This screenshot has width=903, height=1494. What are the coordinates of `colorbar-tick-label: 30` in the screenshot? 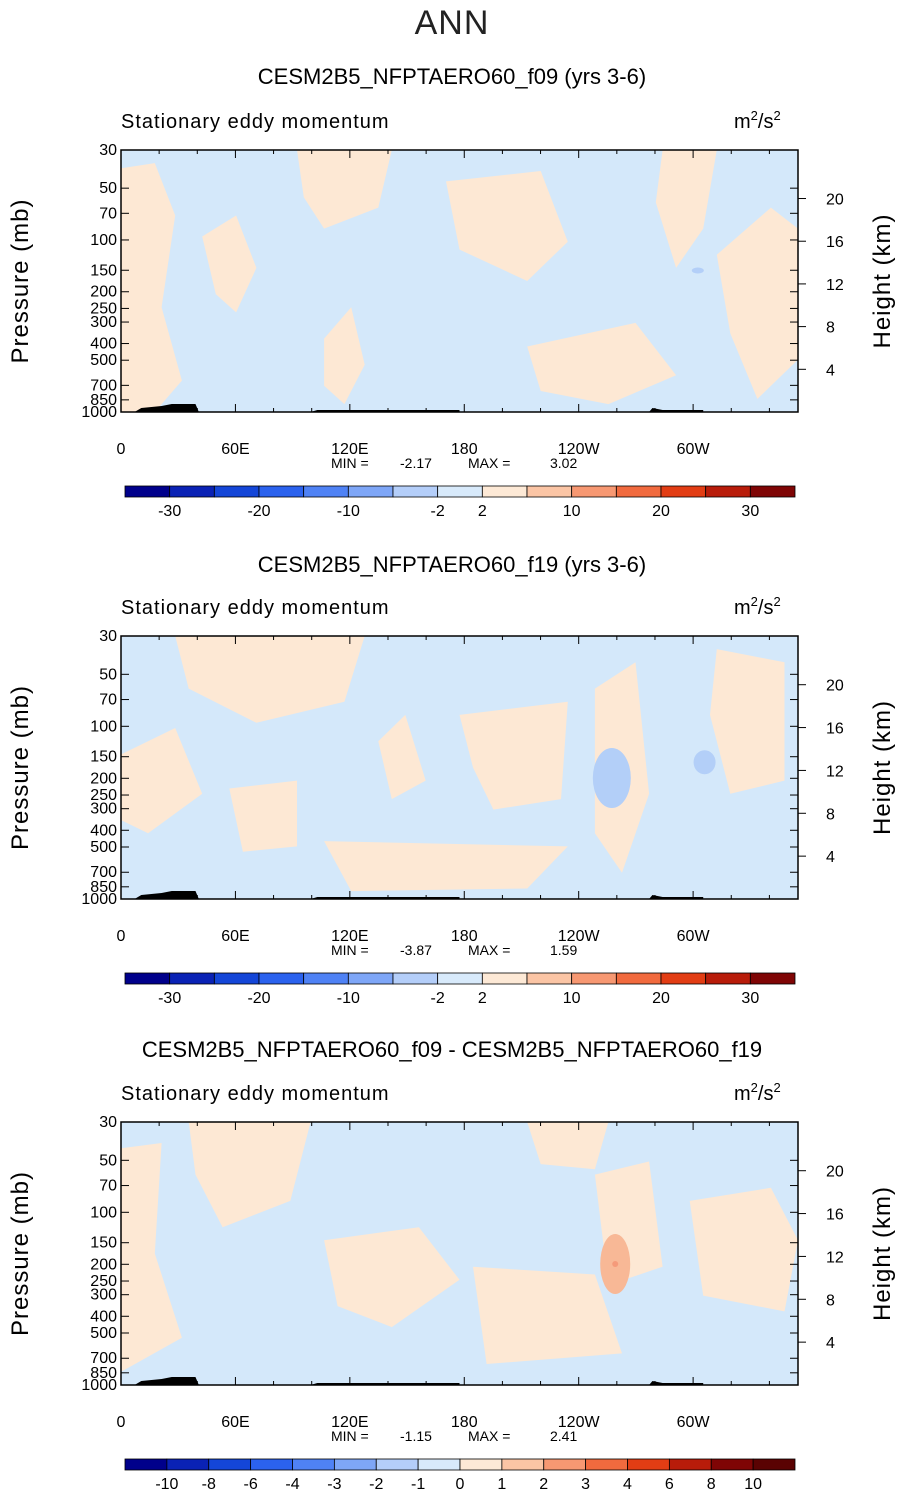 It's located at (750, 511).